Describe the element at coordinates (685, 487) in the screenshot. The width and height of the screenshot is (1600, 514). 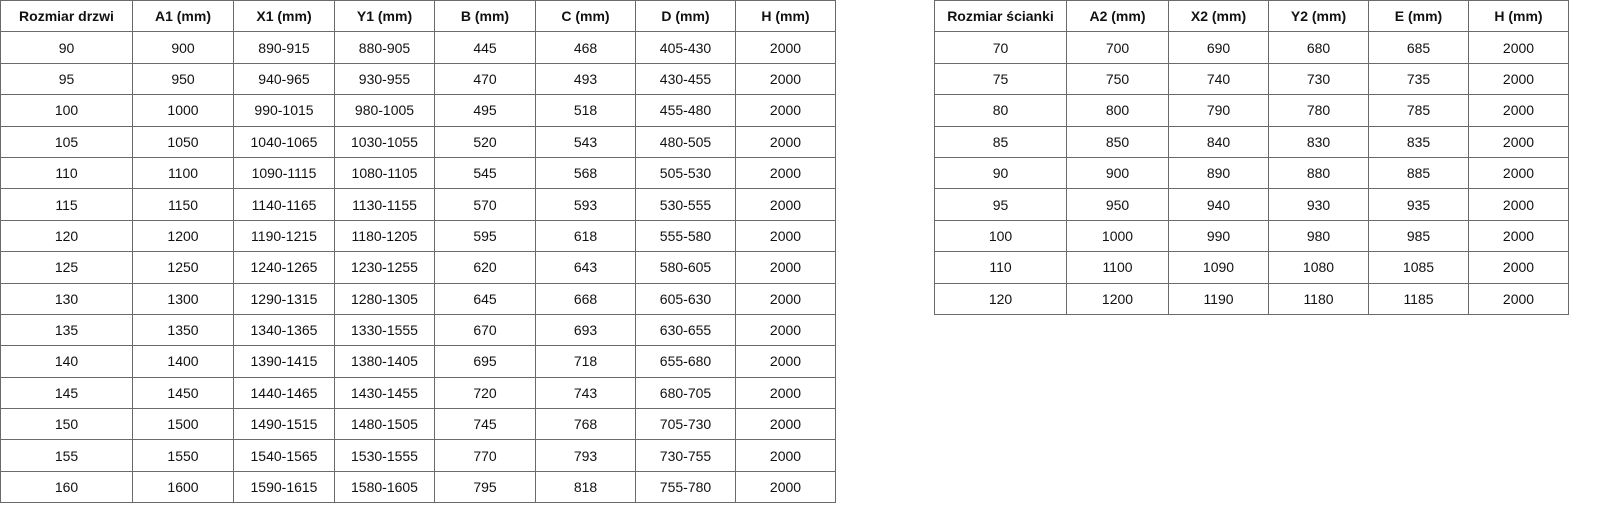
I see `table-cell: 755-780` at that location.